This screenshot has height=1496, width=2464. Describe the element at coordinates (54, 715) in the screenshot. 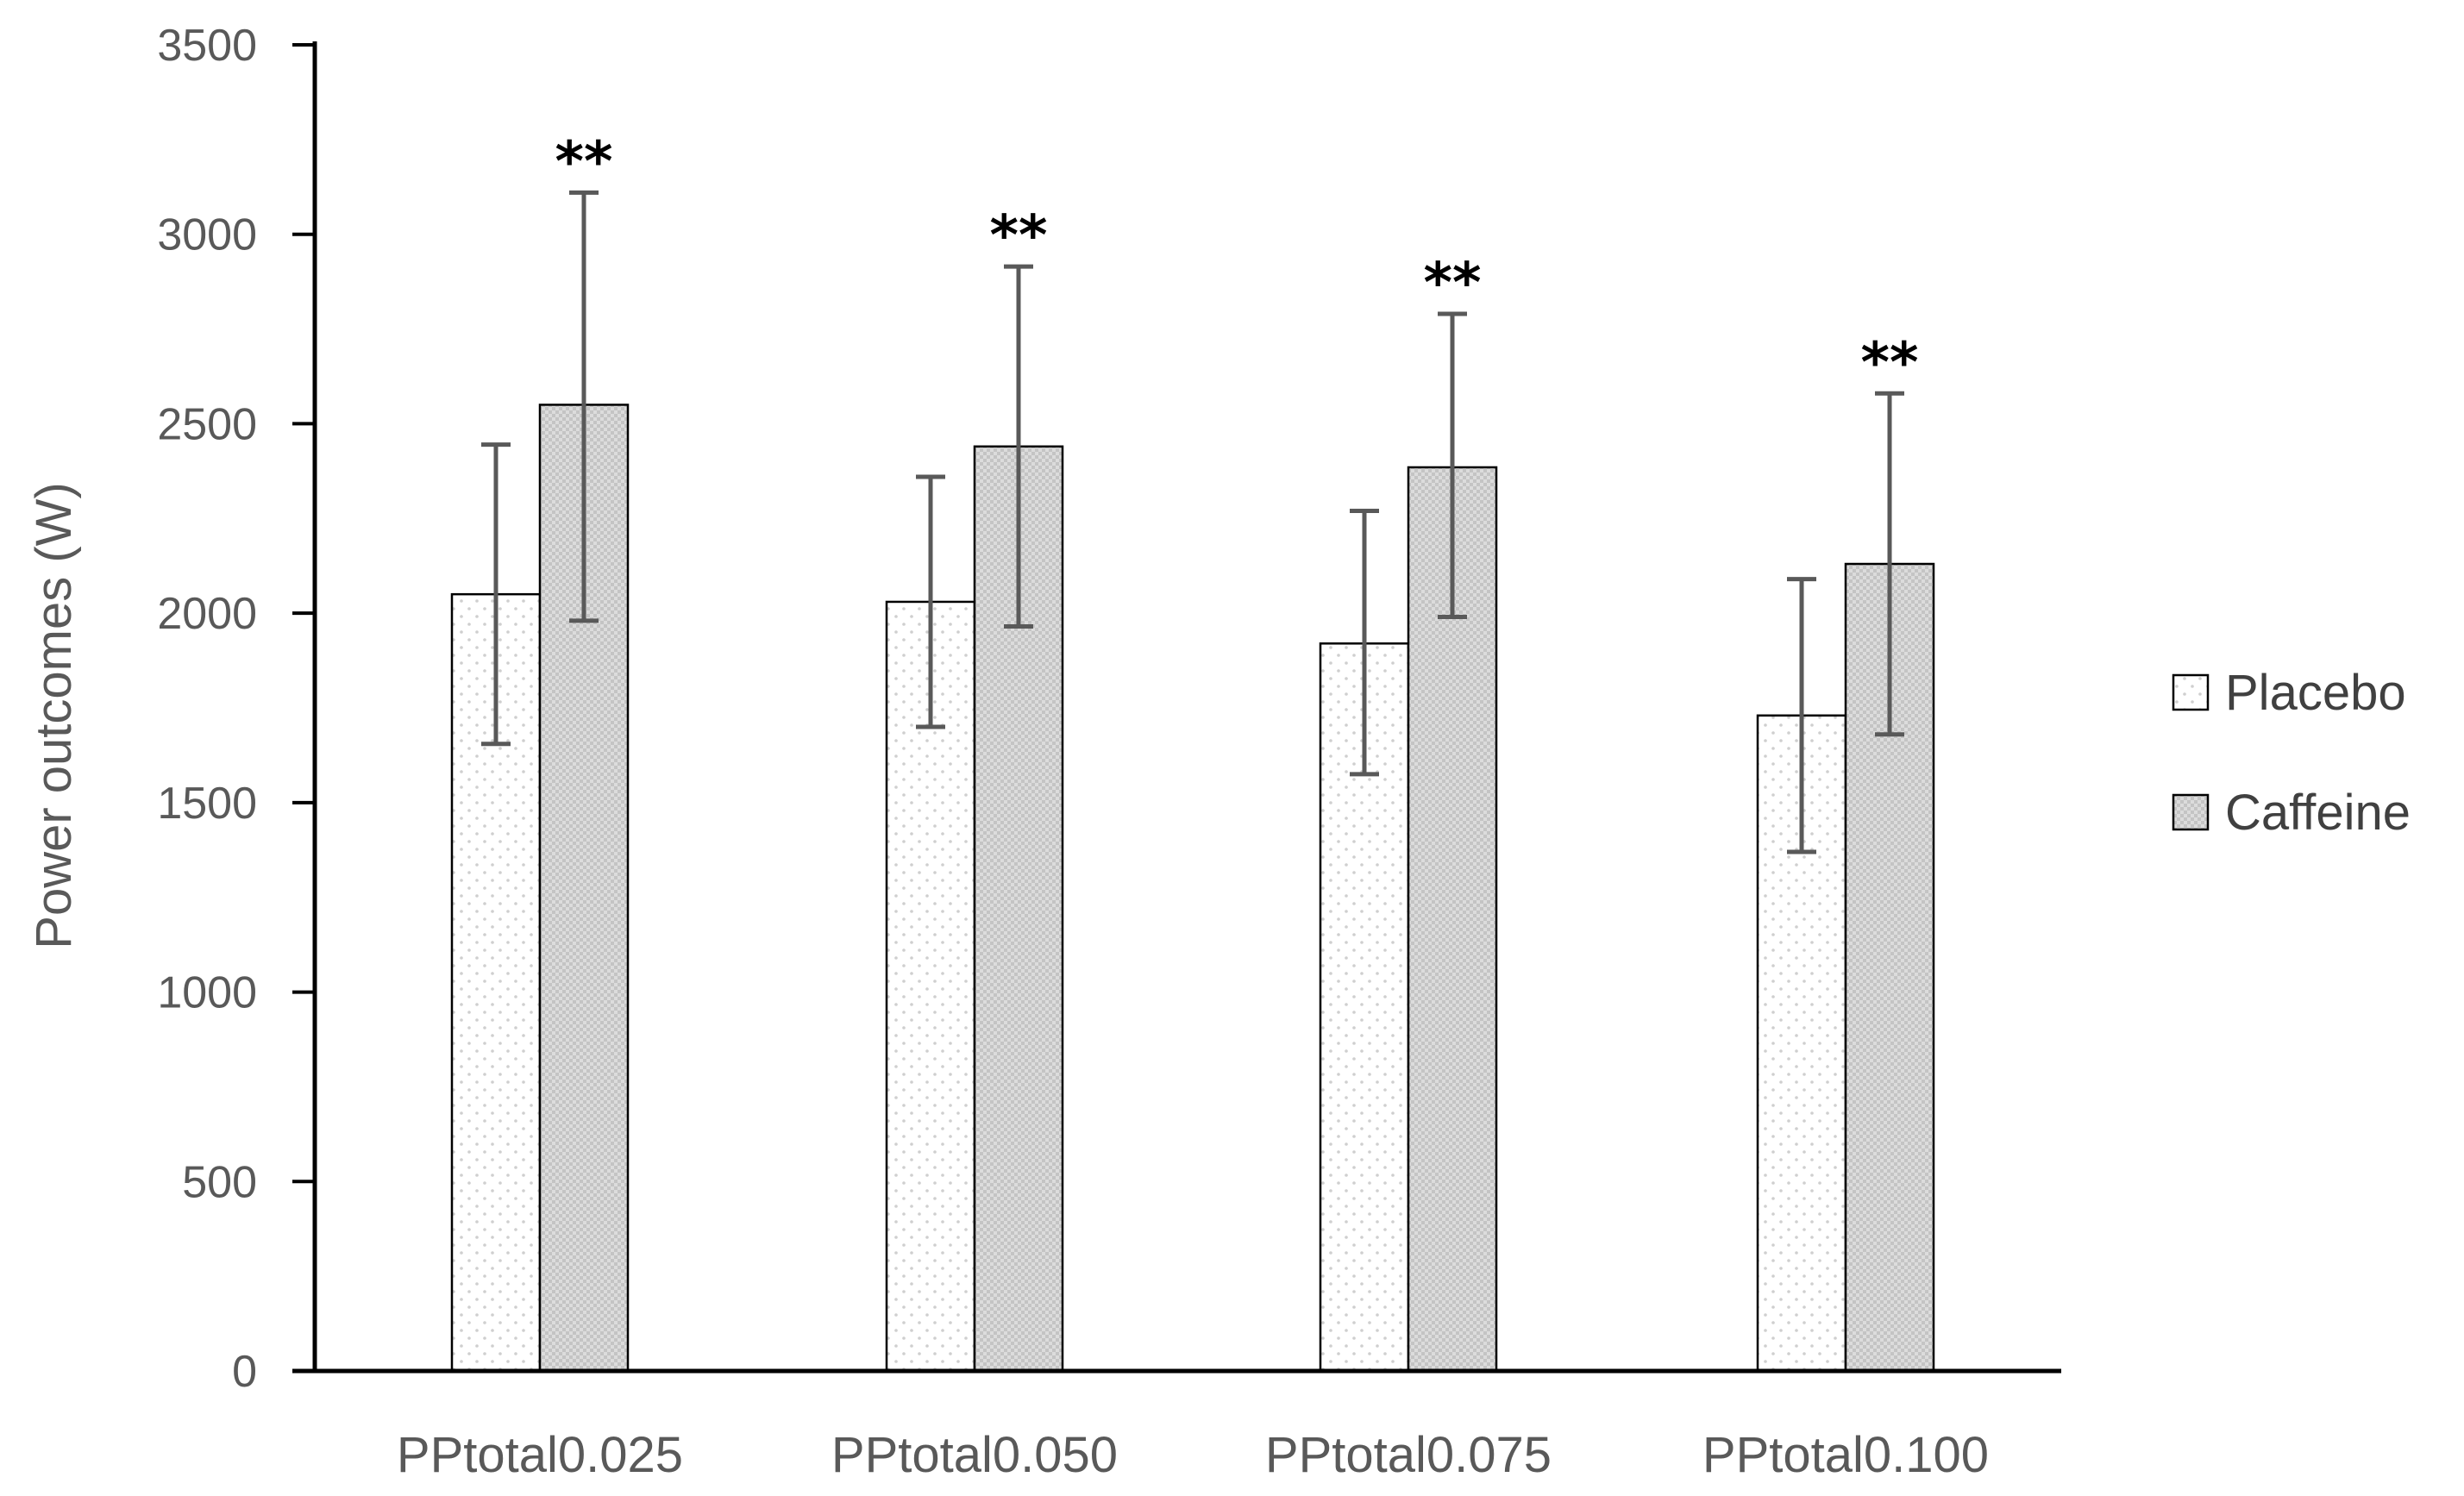

I see `y-axis-title: Power outcomes (W)` at that location.